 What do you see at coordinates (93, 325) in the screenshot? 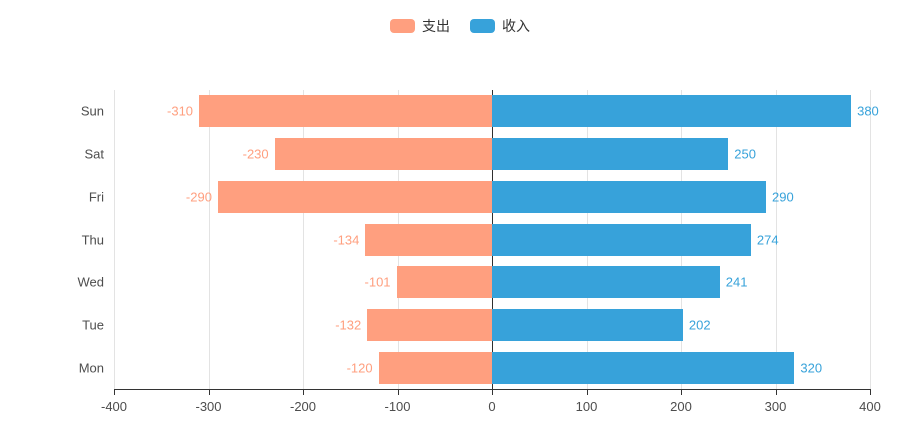
I see `y-axis-label-tue: Tue` at bounding box center [93, 325].